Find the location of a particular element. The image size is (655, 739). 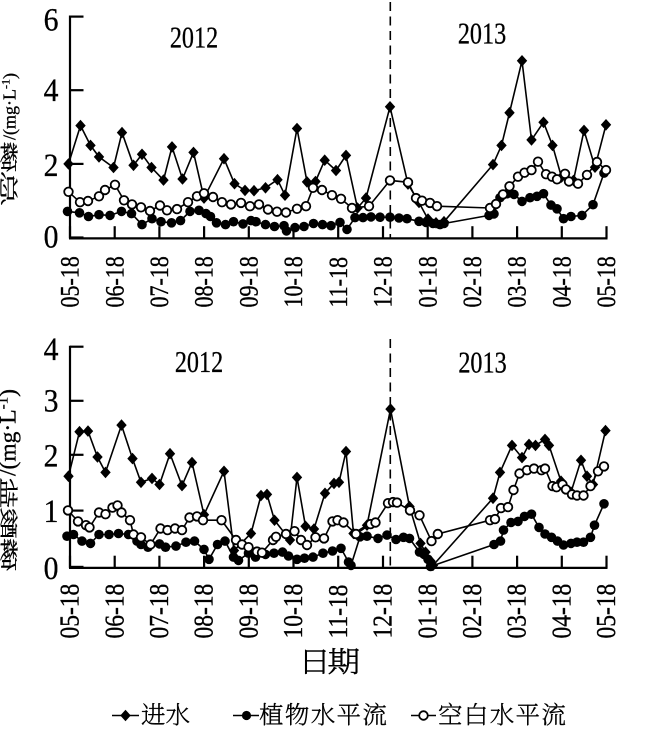

svg-text: 1 is located at coordinates (51, 511).